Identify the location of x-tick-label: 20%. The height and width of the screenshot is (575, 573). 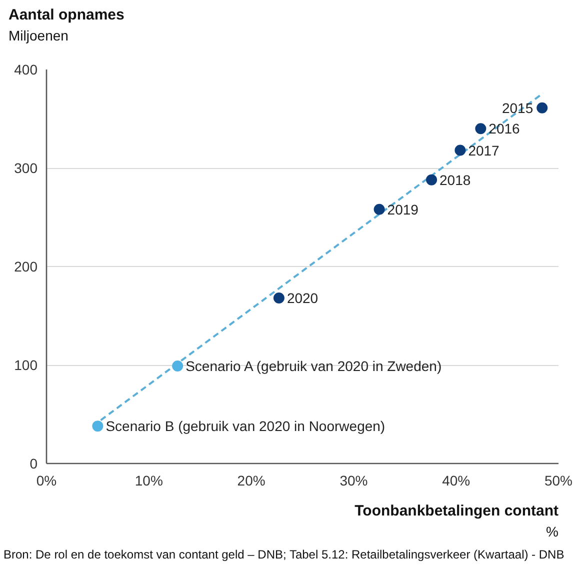
(251, 480).